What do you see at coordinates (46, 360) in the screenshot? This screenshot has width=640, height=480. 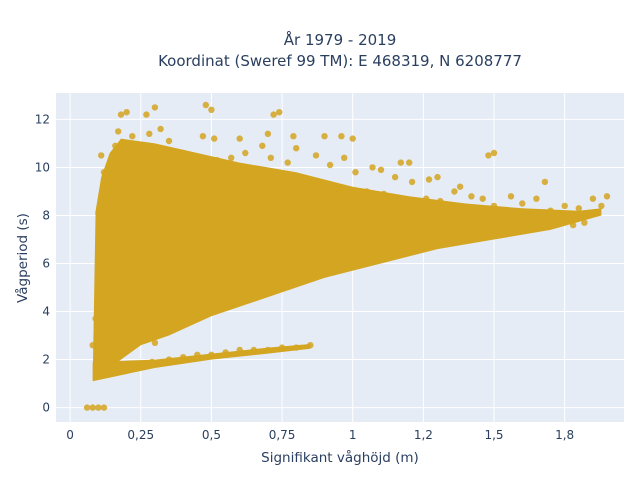 I see `y-tick-label: 2` at bounding box center [46, 360].